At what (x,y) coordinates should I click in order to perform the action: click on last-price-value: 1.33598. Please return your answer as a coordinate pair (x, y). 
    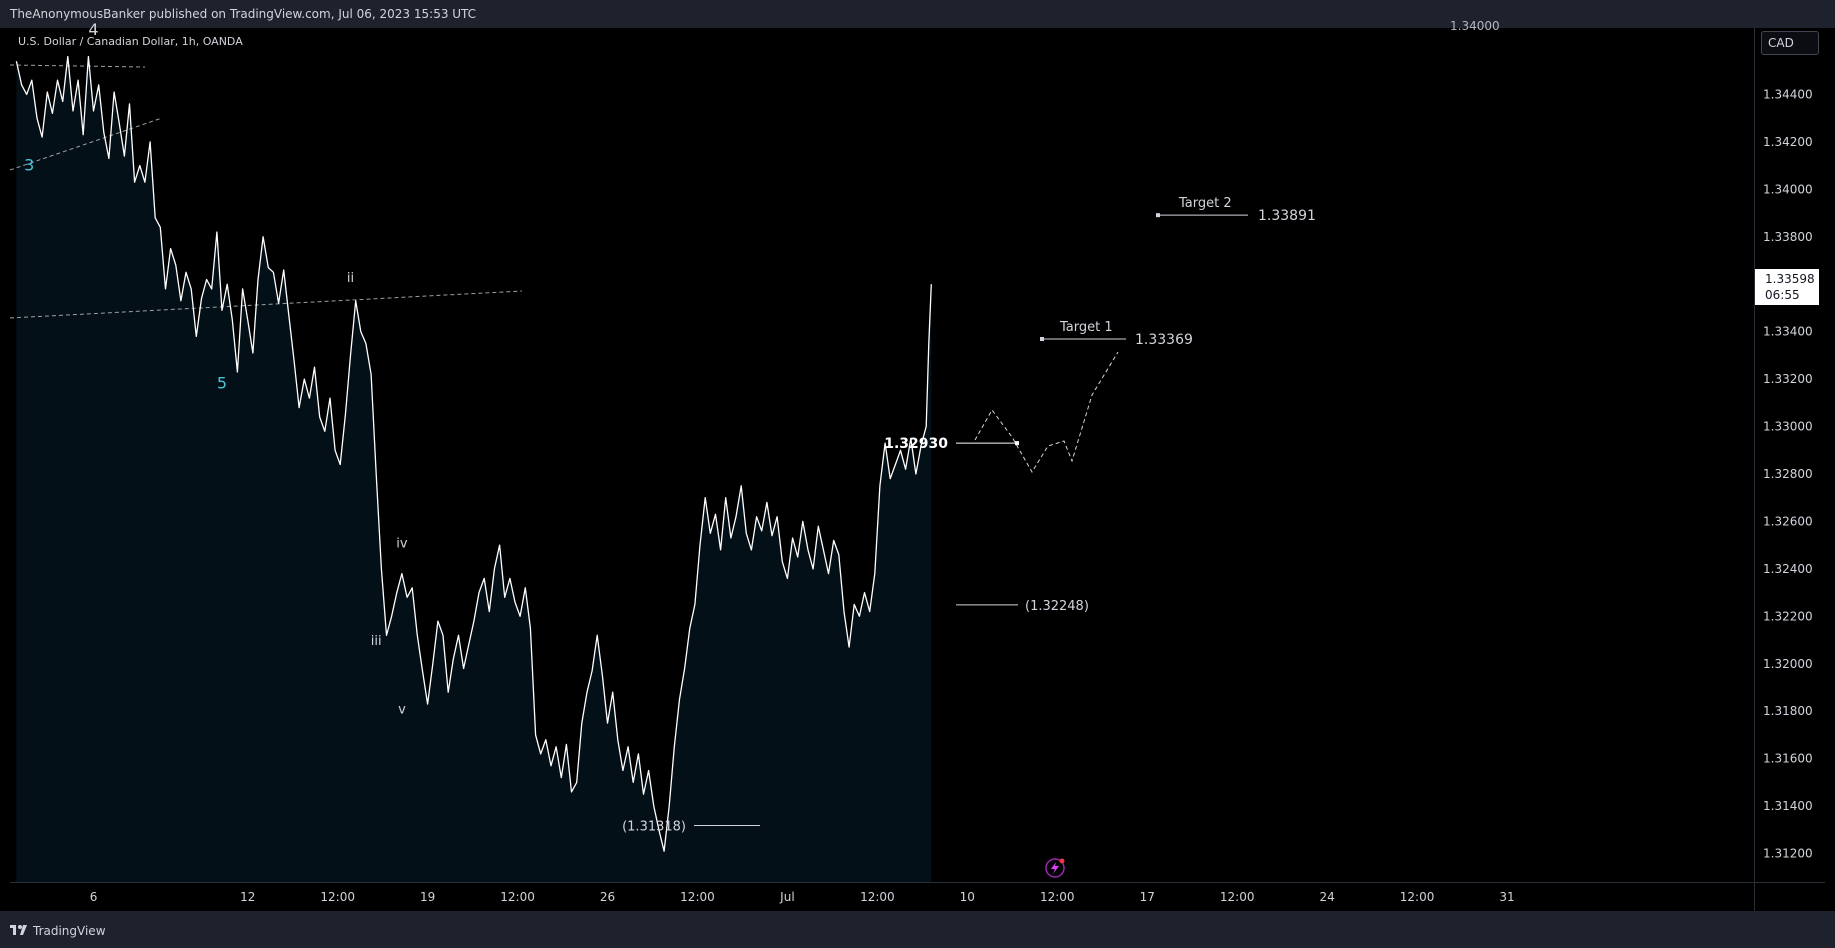
    Looking at the image, I should click on (1790, 279).